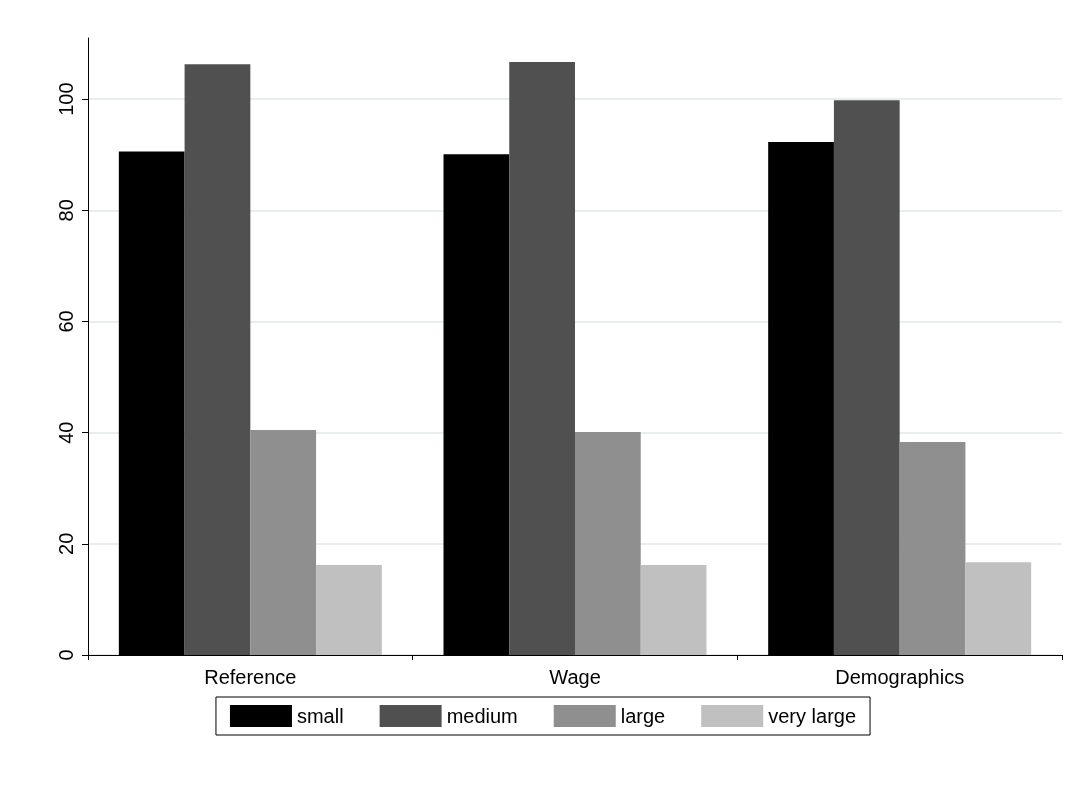 This screenshot has width=1086, height=793. I want to click on y-tick-label: 40, so click(66, 432).